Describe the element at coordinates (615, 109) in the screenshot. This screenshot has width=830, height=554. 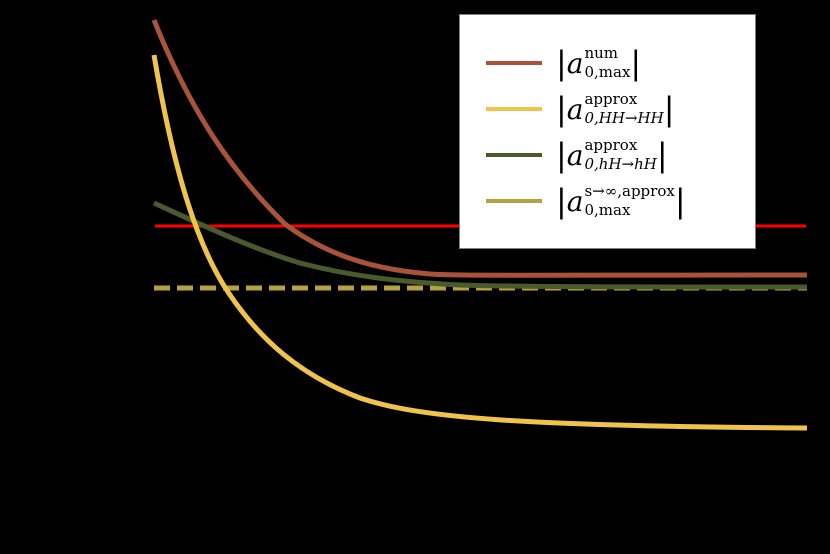
I see `legend-label-HH: | a approx 0,HH→HH |` at that location.